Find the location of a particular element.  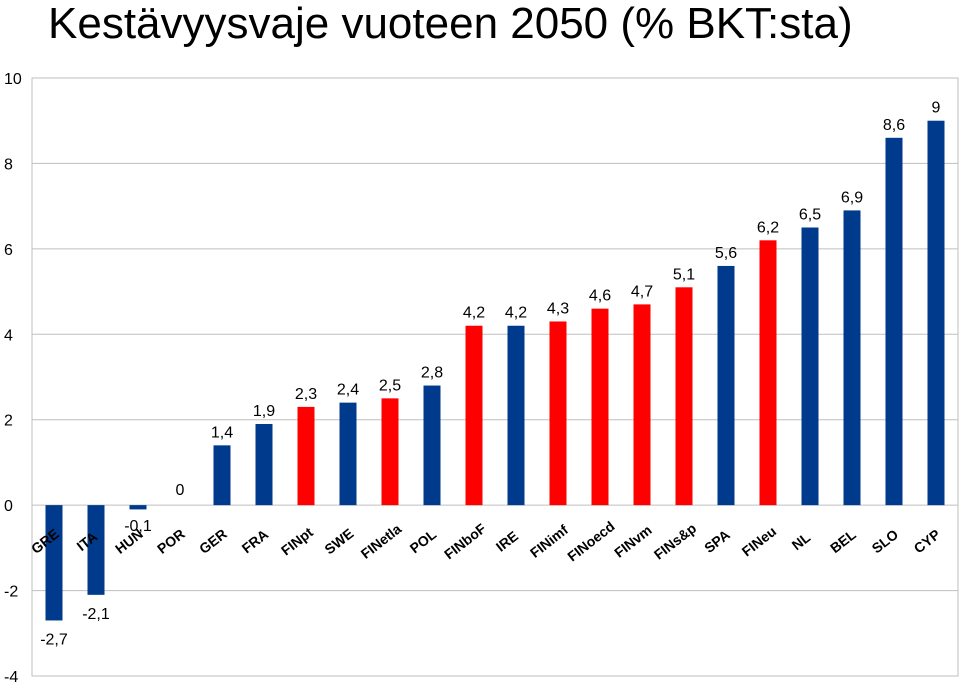

data-label: 4,6 is located at coordinates (600, 296).